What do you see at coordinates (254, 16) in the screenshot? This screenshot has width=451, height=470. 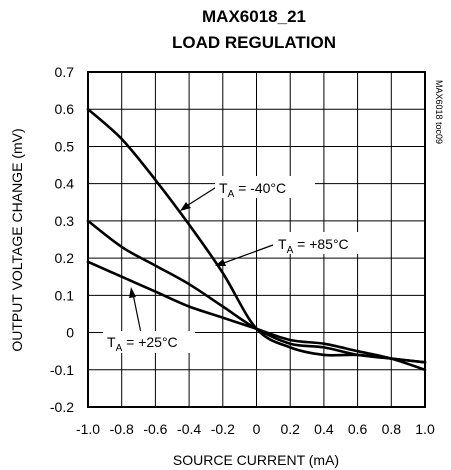 I see `chart-title: MAX6018_21` at bounding box center [254, 16].